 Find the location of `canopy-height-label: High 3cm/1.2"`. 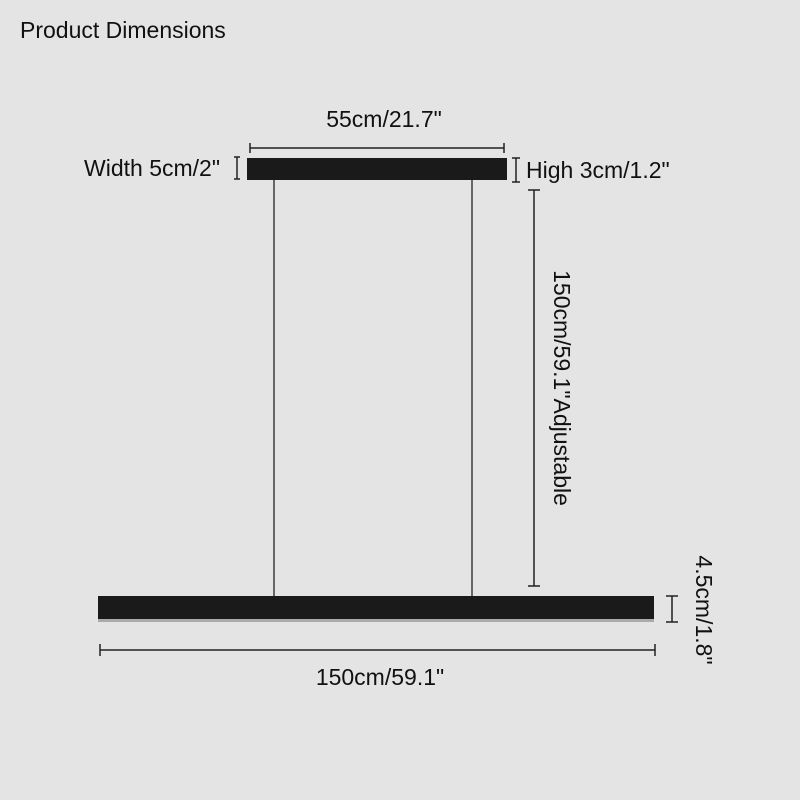

canopy-height-label: High 3cm/1.2" is located at coordinates (598, 170).